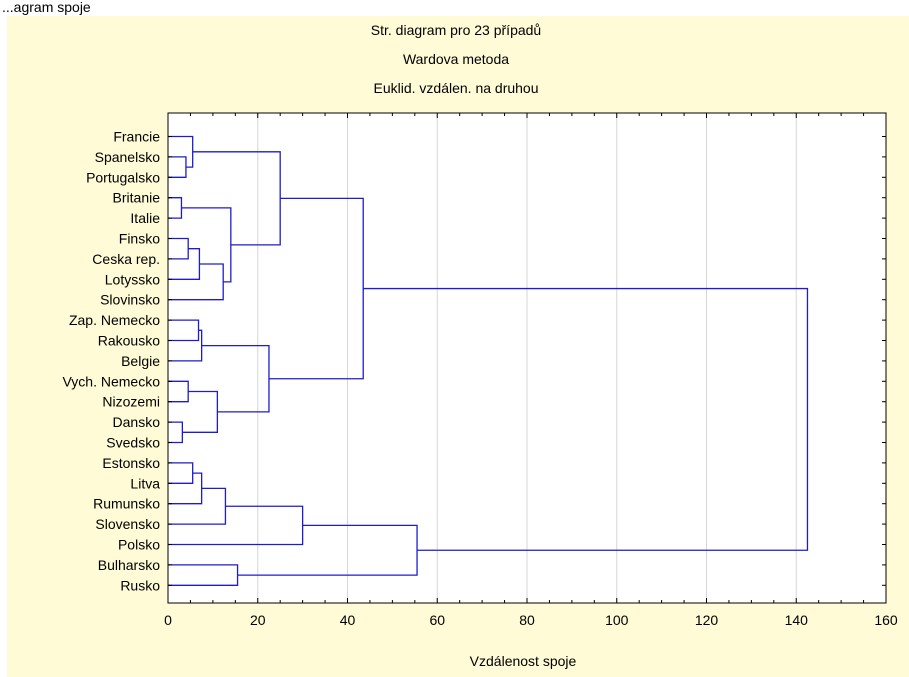 The height and width of the screenshot is (677, 909). What do you see at coordinates (139, 545) in the screenshot?
I see `leaf-label: Polsko` at bounding box center [139, 545].